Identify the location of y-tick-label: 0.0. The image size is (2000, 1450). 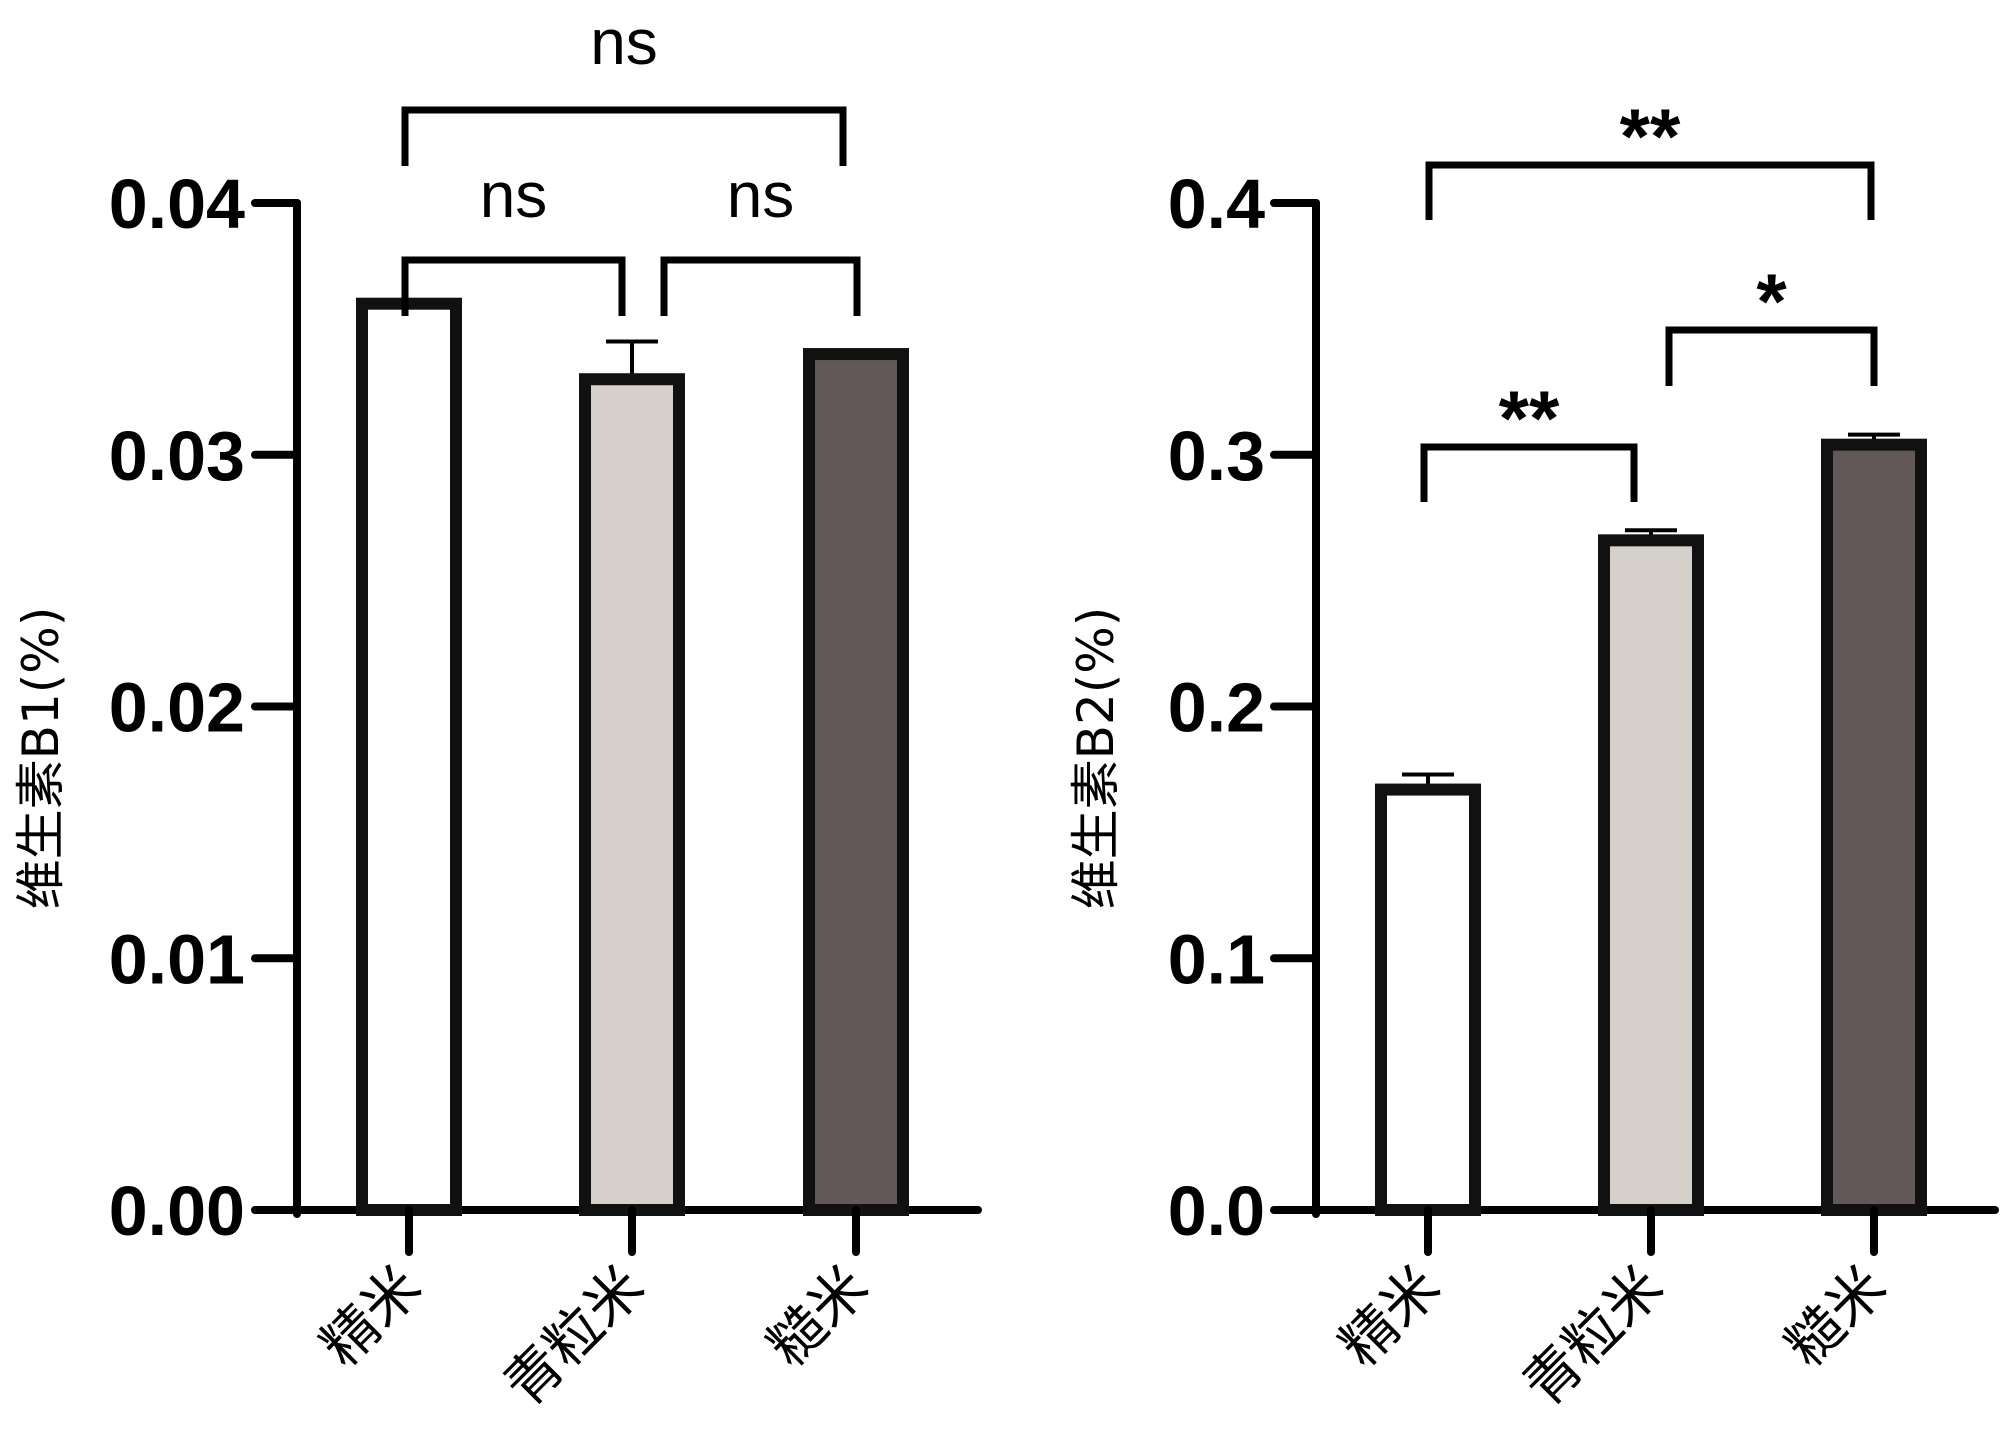
(1216, 1211).